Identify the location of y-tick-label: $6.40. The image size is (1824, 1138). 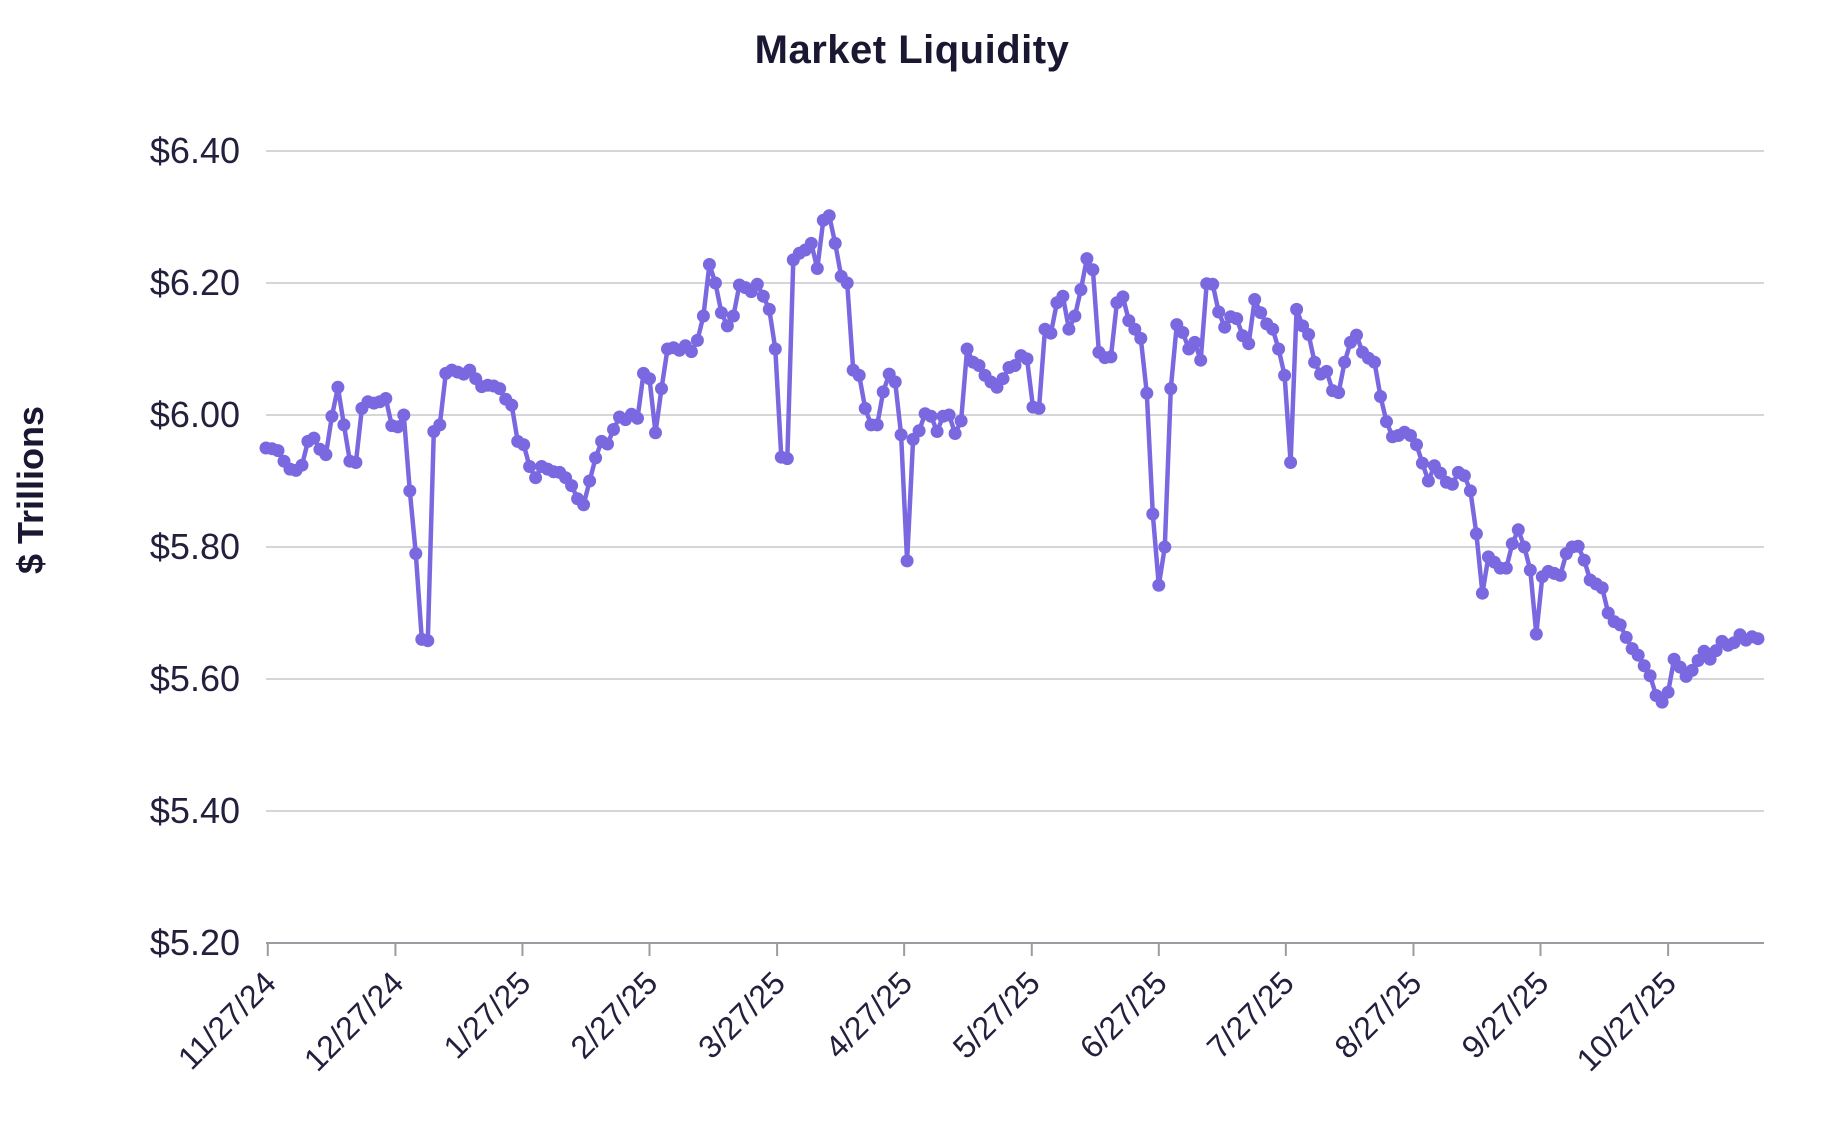
(195, 150).